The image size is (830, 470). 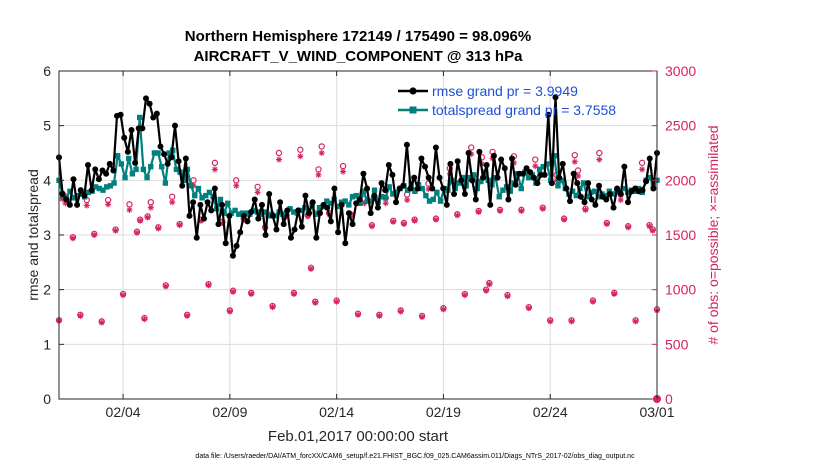 What do you see at coordinates (680, 235) in the screenshot?
I see `y2-tick-label: 1500` at bounding box center [680, 235].